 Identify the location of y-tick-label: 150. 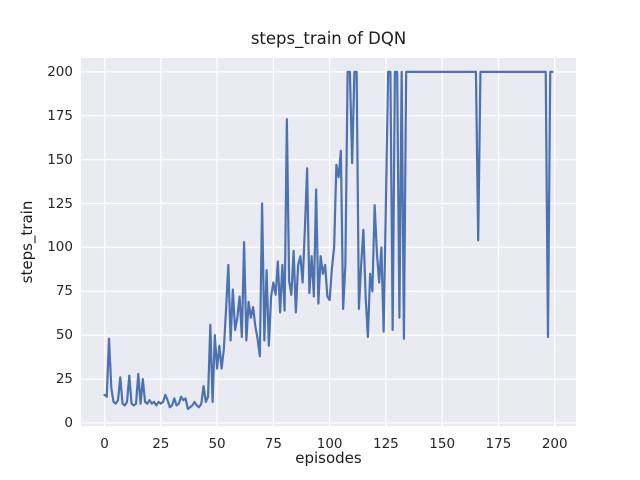
(60, 159).